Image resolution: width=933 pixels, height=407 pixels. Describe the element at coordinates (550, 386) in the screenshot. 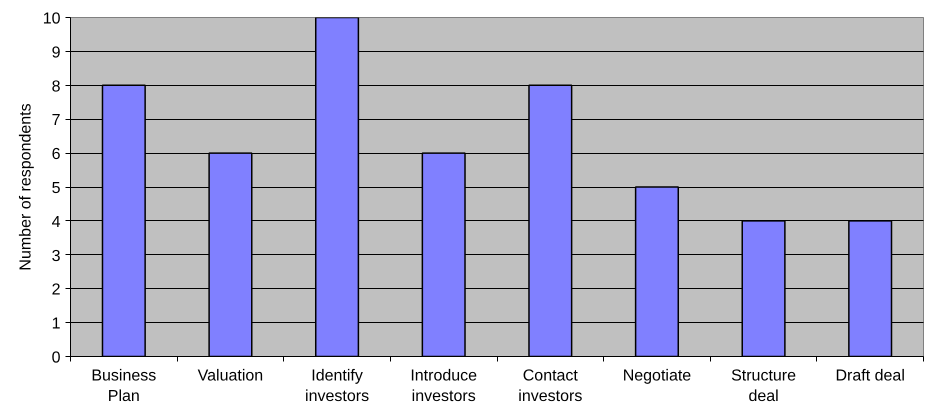

I see `x-tick-label: Contact investors` at that location.